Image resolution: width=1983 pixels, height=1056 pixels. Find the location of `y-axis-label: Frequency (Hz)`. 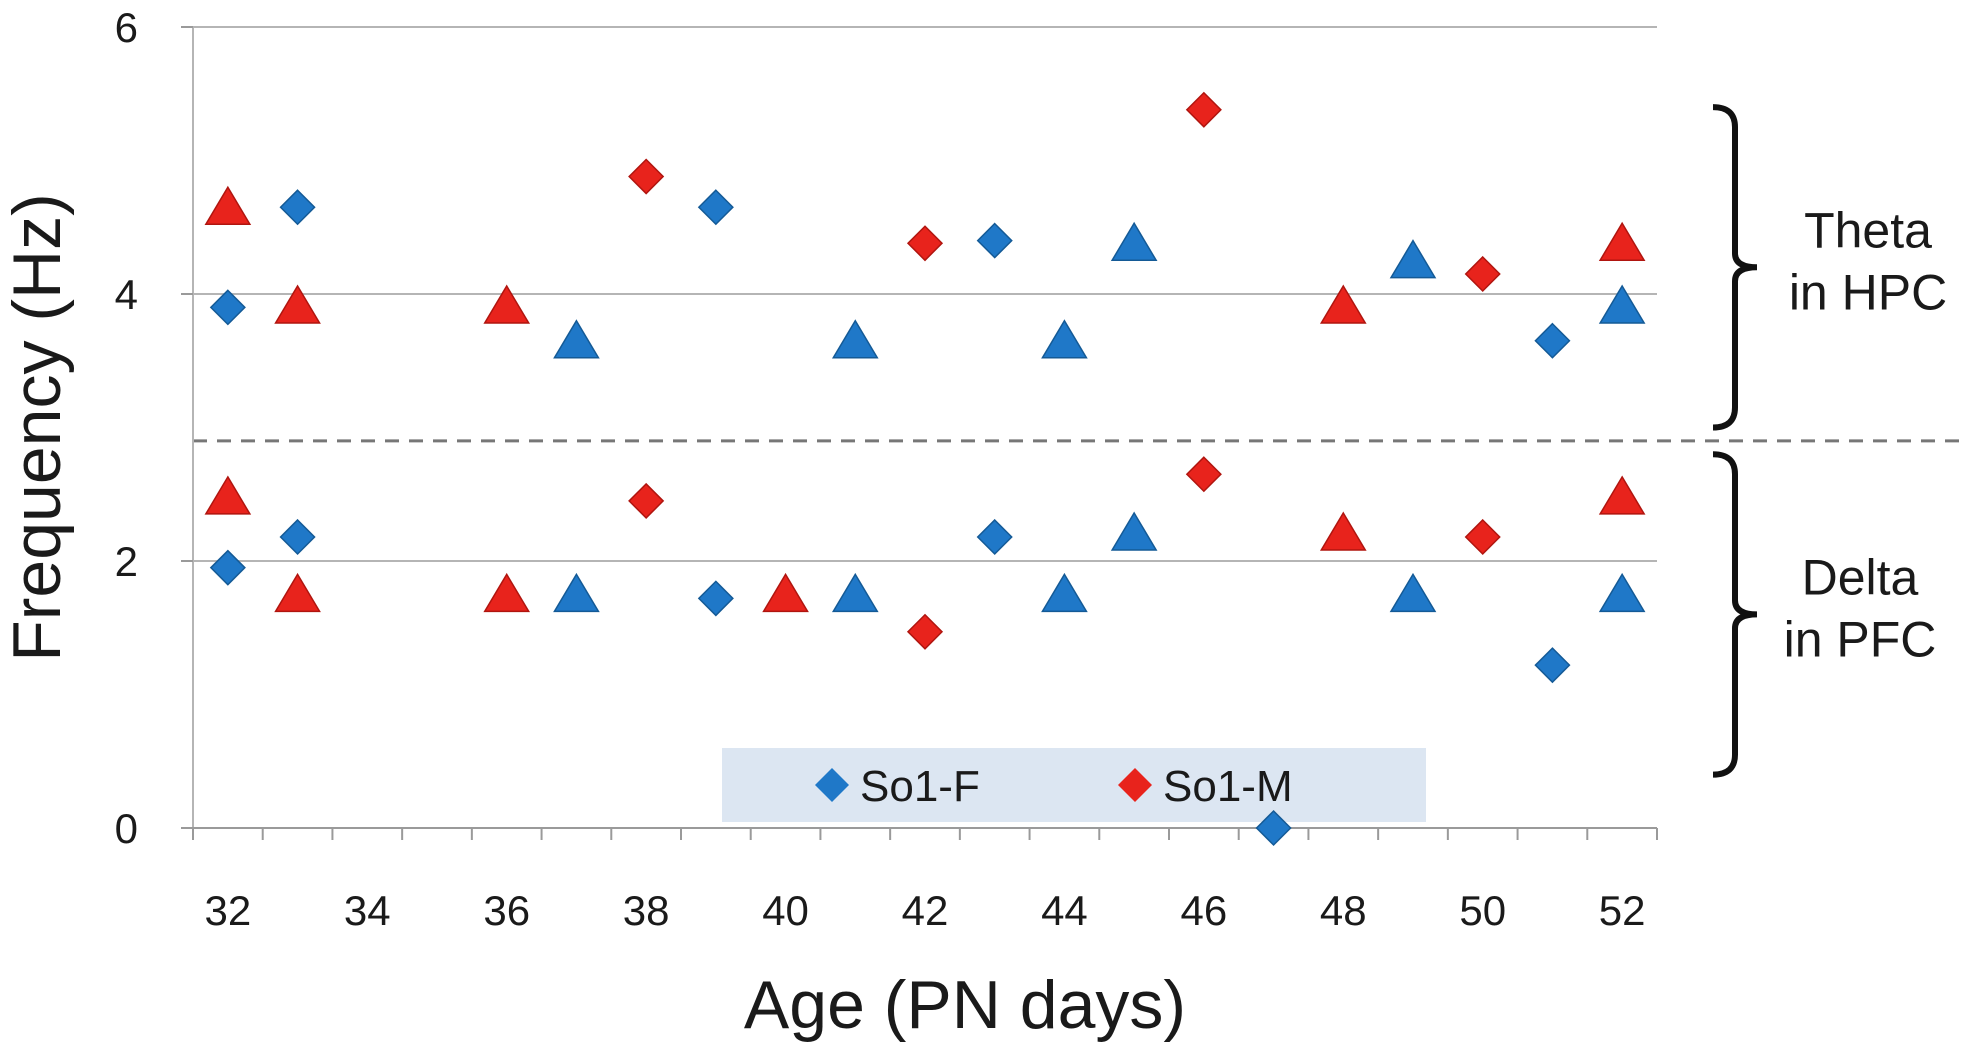

y-axis-label: Frequency (Hz) is located at coordinates (37, 427).